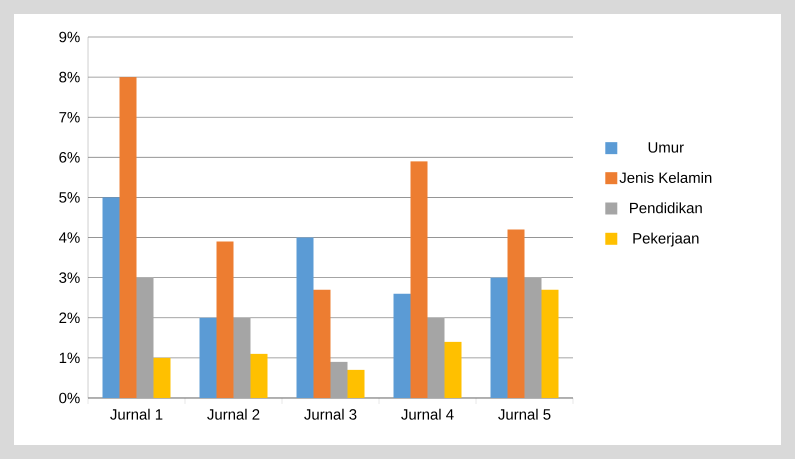  Describe the element at coordinates (69, 398) in the screenshot. I see `y-tick-label: 0%` at that location.